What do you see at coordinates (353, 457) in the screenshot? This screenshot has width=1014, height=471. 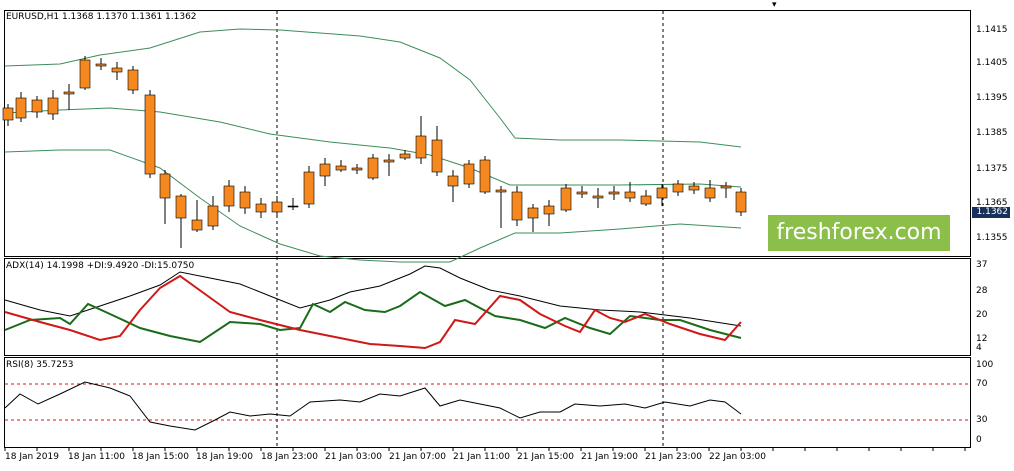 I see `time-tick: 21 Jan 03:00` at bounding box center [353, 457].